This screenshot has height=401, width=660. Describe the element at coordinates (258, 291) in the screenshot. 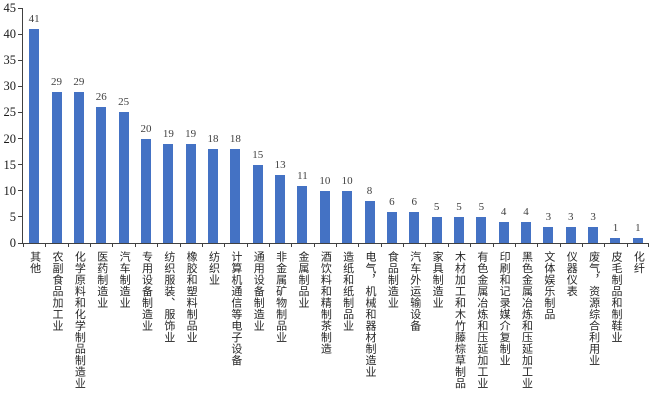

I see `category-label: 通用设备制造业` at that location.